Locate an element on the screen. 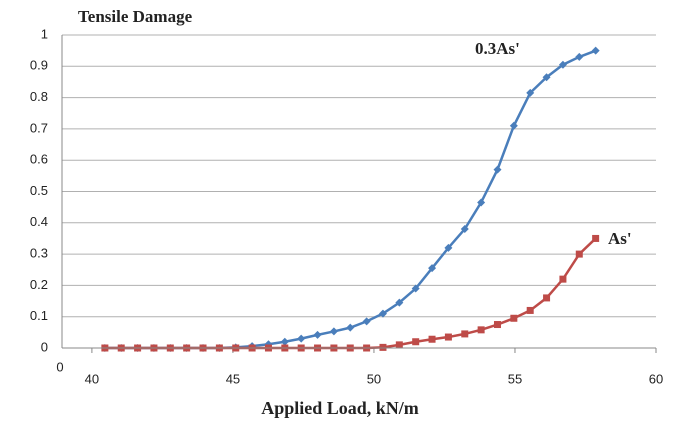 This screenshot has height=423, width=677. y-tick-label: 0 is located at coordinates (44, 346).